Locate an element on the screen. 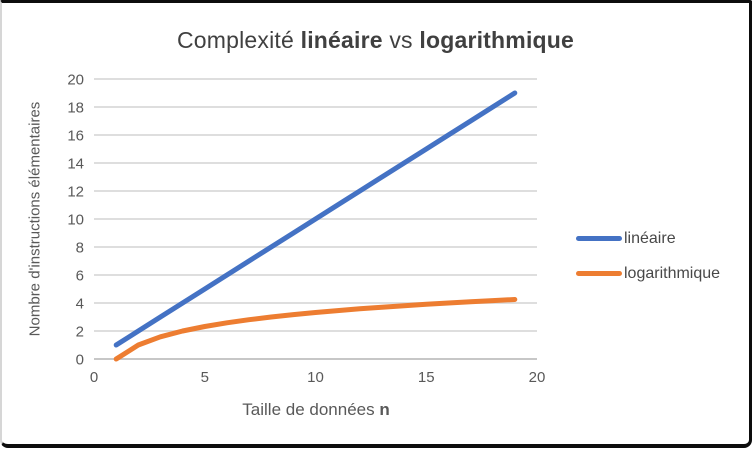  y-tick-label-10: 10 is located at coordinates (75, 220).